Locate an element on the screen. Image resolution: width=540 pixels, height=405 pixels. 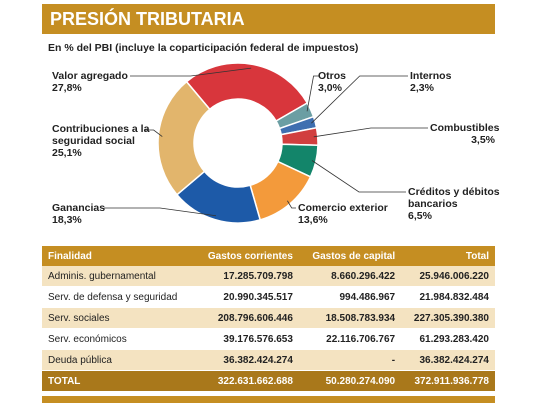
table-cell: 18.508.783.934 is located at coordinates (350, 318).